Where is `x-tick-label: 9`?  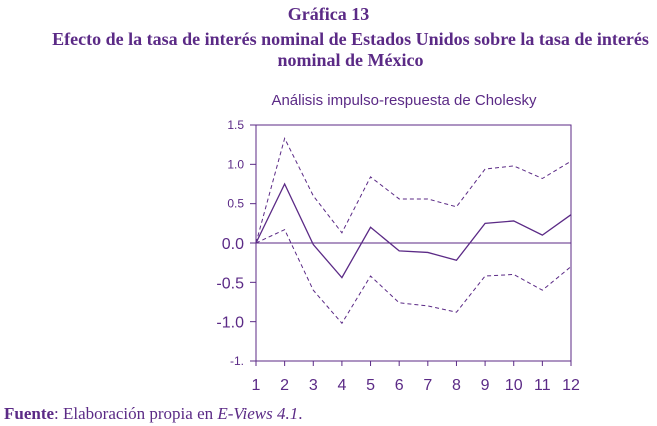 x-tick-label: 9 is located at coordinates (485, 385).